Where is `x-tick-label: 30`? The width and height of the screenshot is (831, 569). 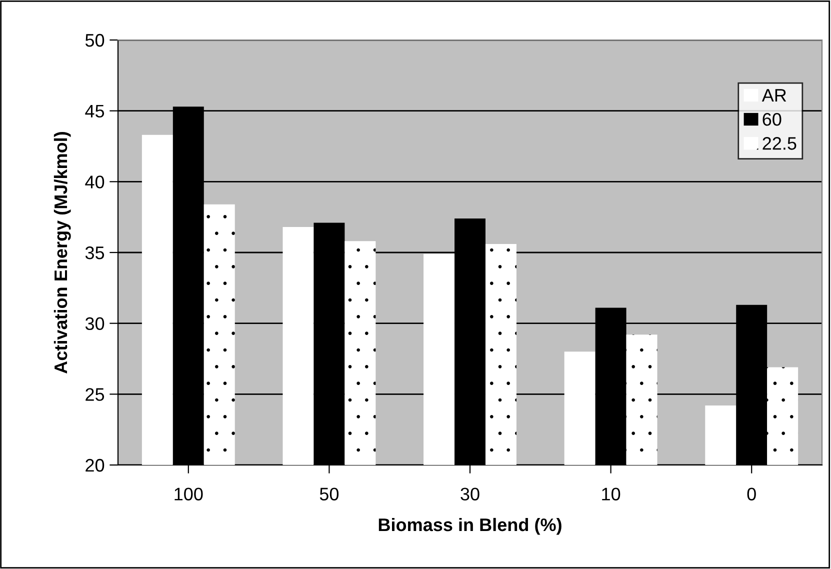
x-tick-label: 30 is located at coordinates (470, 494).